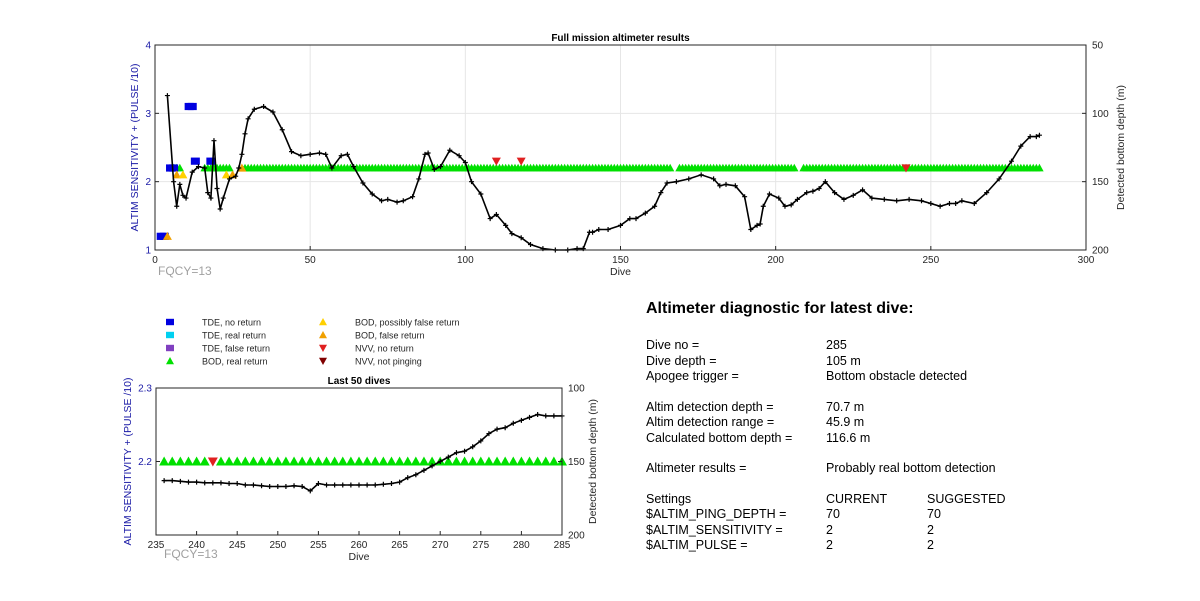 The height and width of the screenshot is (601, 1200). I want to click on diag-label: Dive no =, so click(673, 345).